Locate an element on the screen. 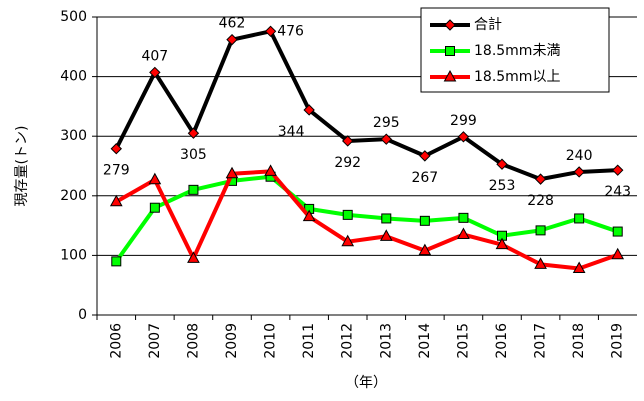 The image size is (644, 401). data-label: 462 is located at coordinates (232, 24).